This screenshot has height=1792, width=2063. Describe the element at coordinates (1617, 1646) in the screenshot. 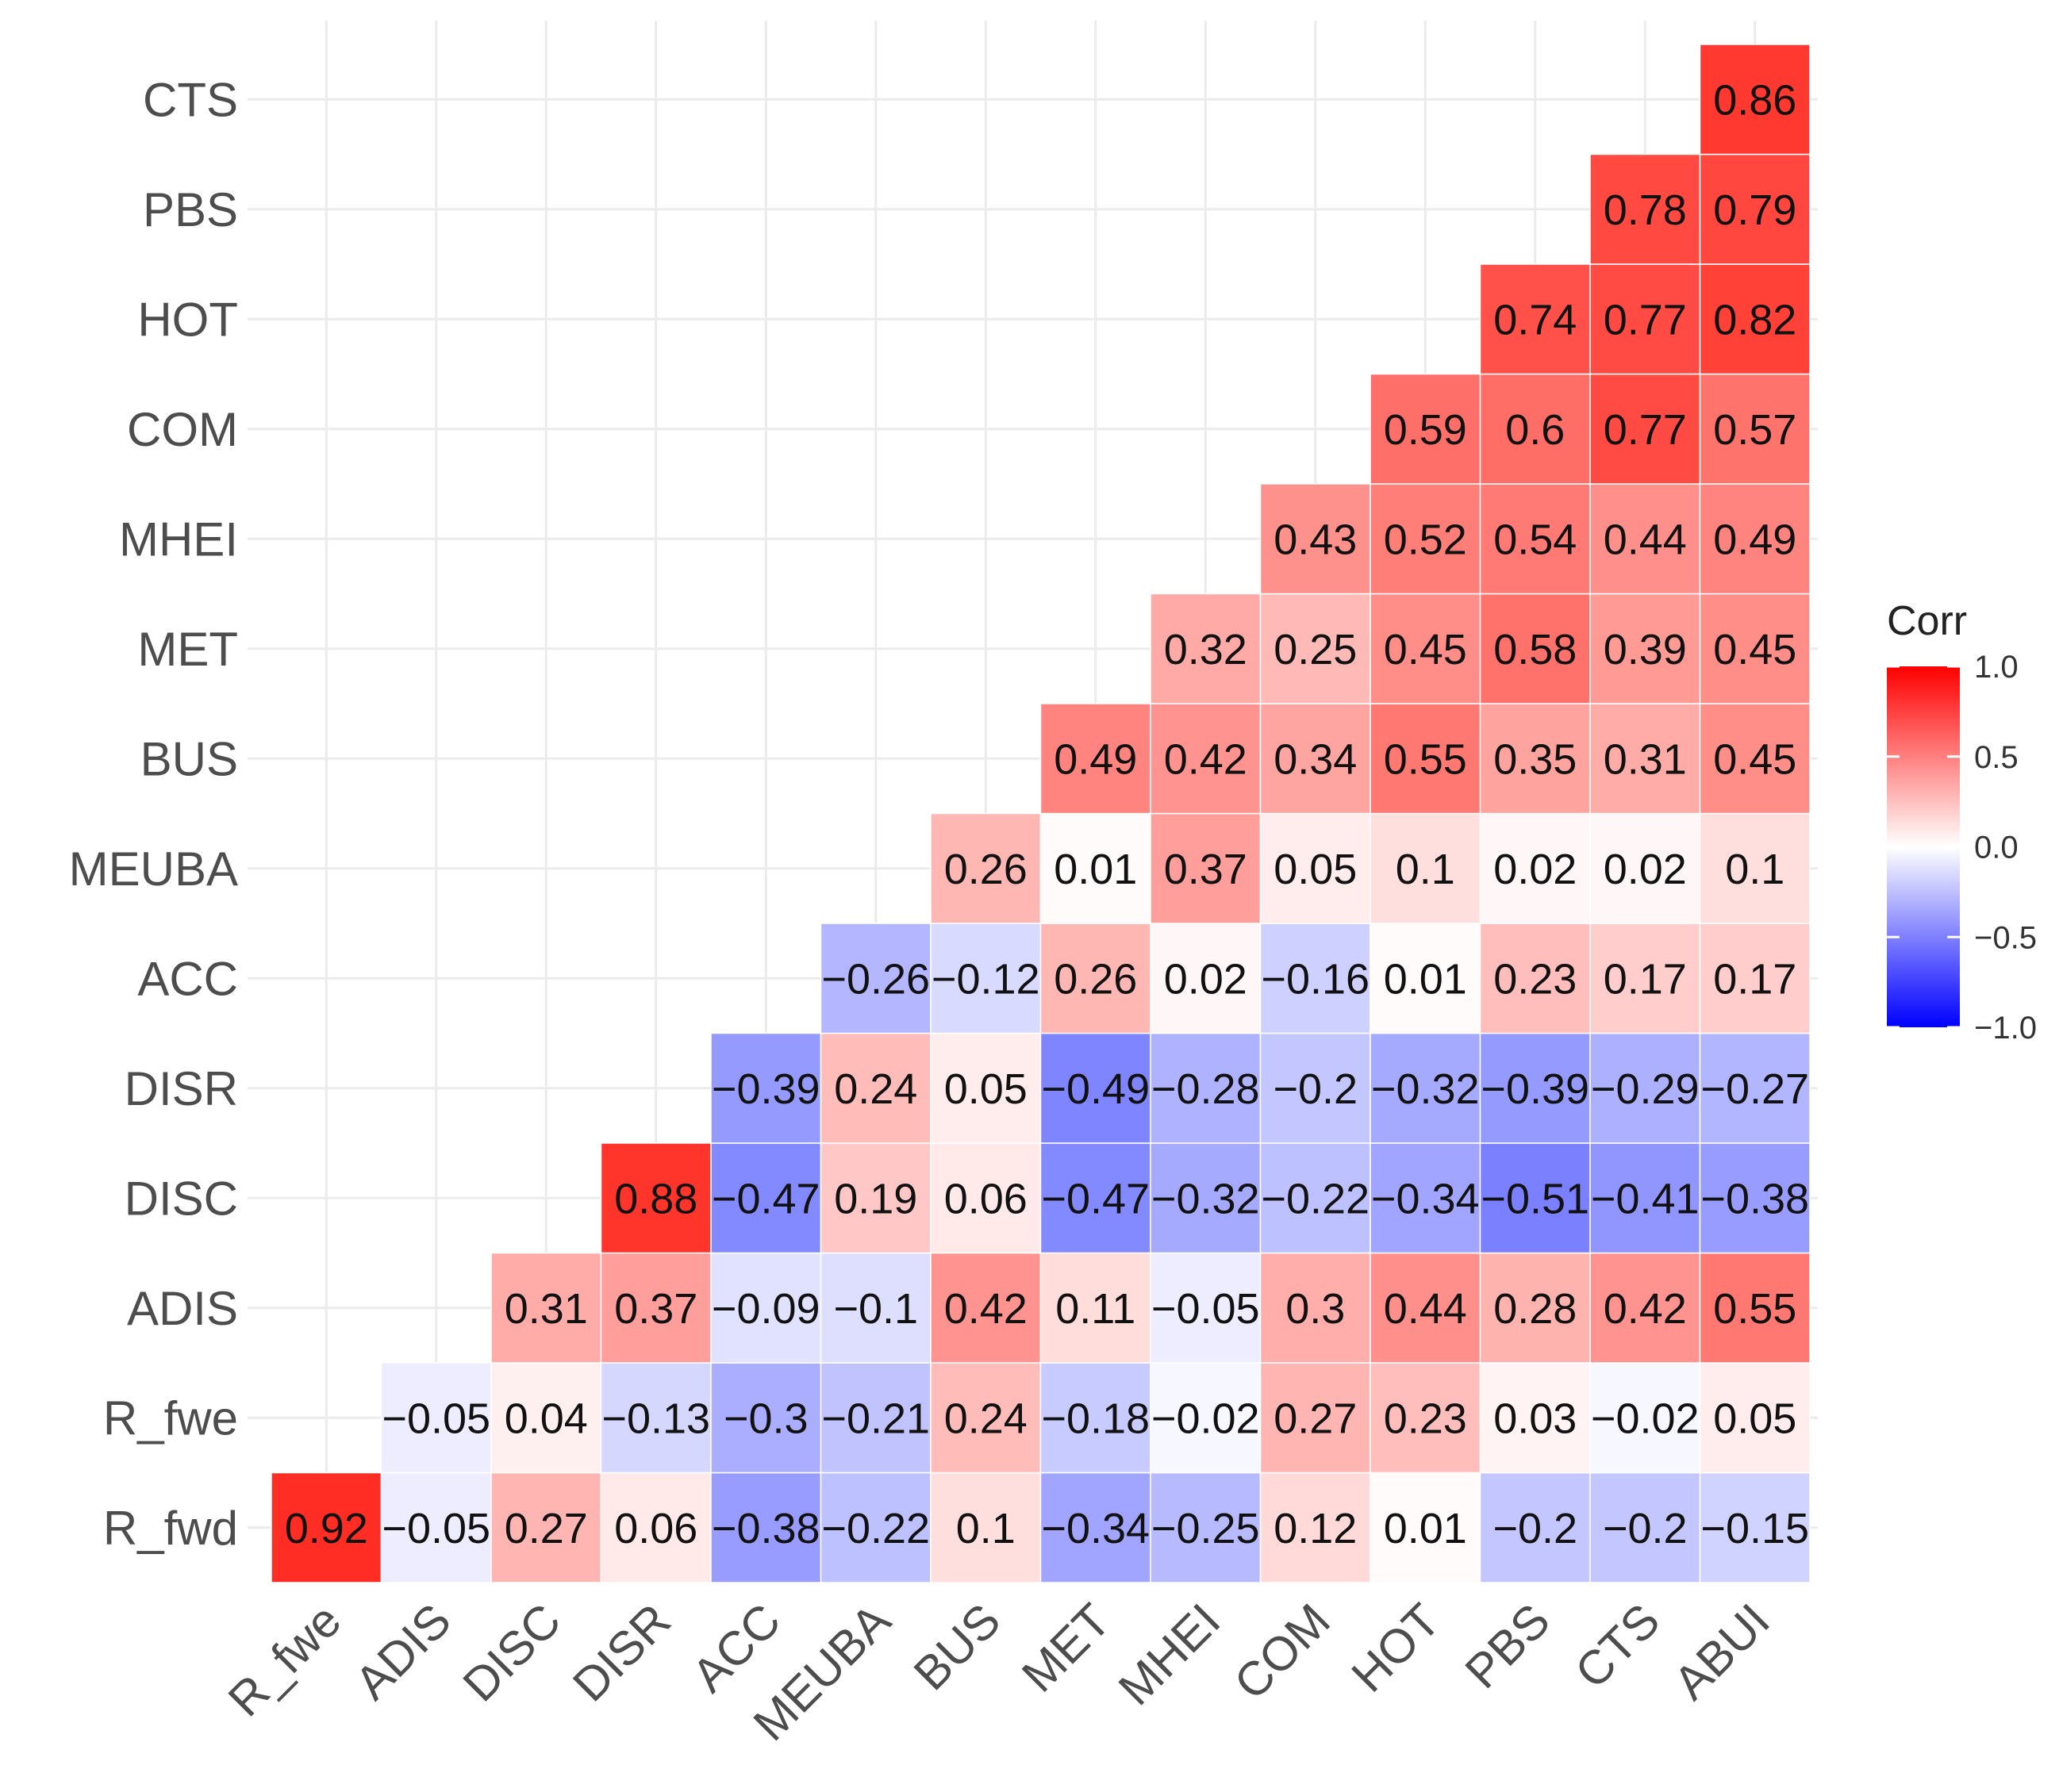

I see `x-tick-label: CTS` at that location.